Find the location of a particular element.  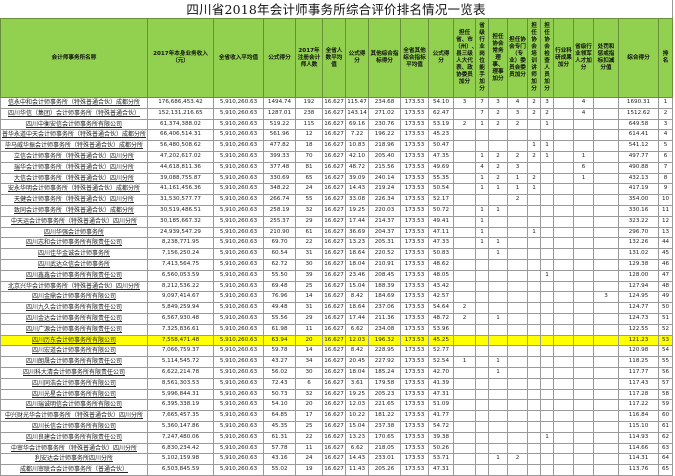

table-cell: 50.73 is located at coordinates (279, 394).